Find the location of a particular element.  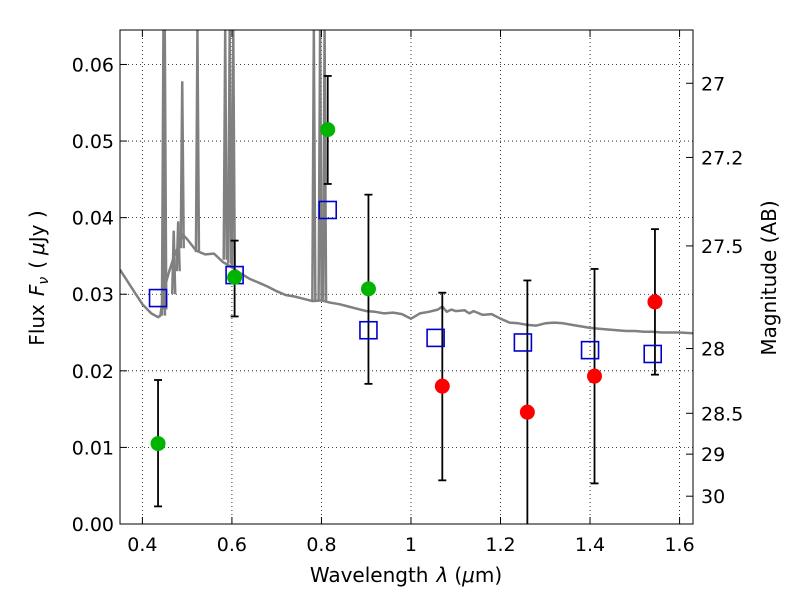

x-tick-label: 1 is located at coordinates (411, 545).